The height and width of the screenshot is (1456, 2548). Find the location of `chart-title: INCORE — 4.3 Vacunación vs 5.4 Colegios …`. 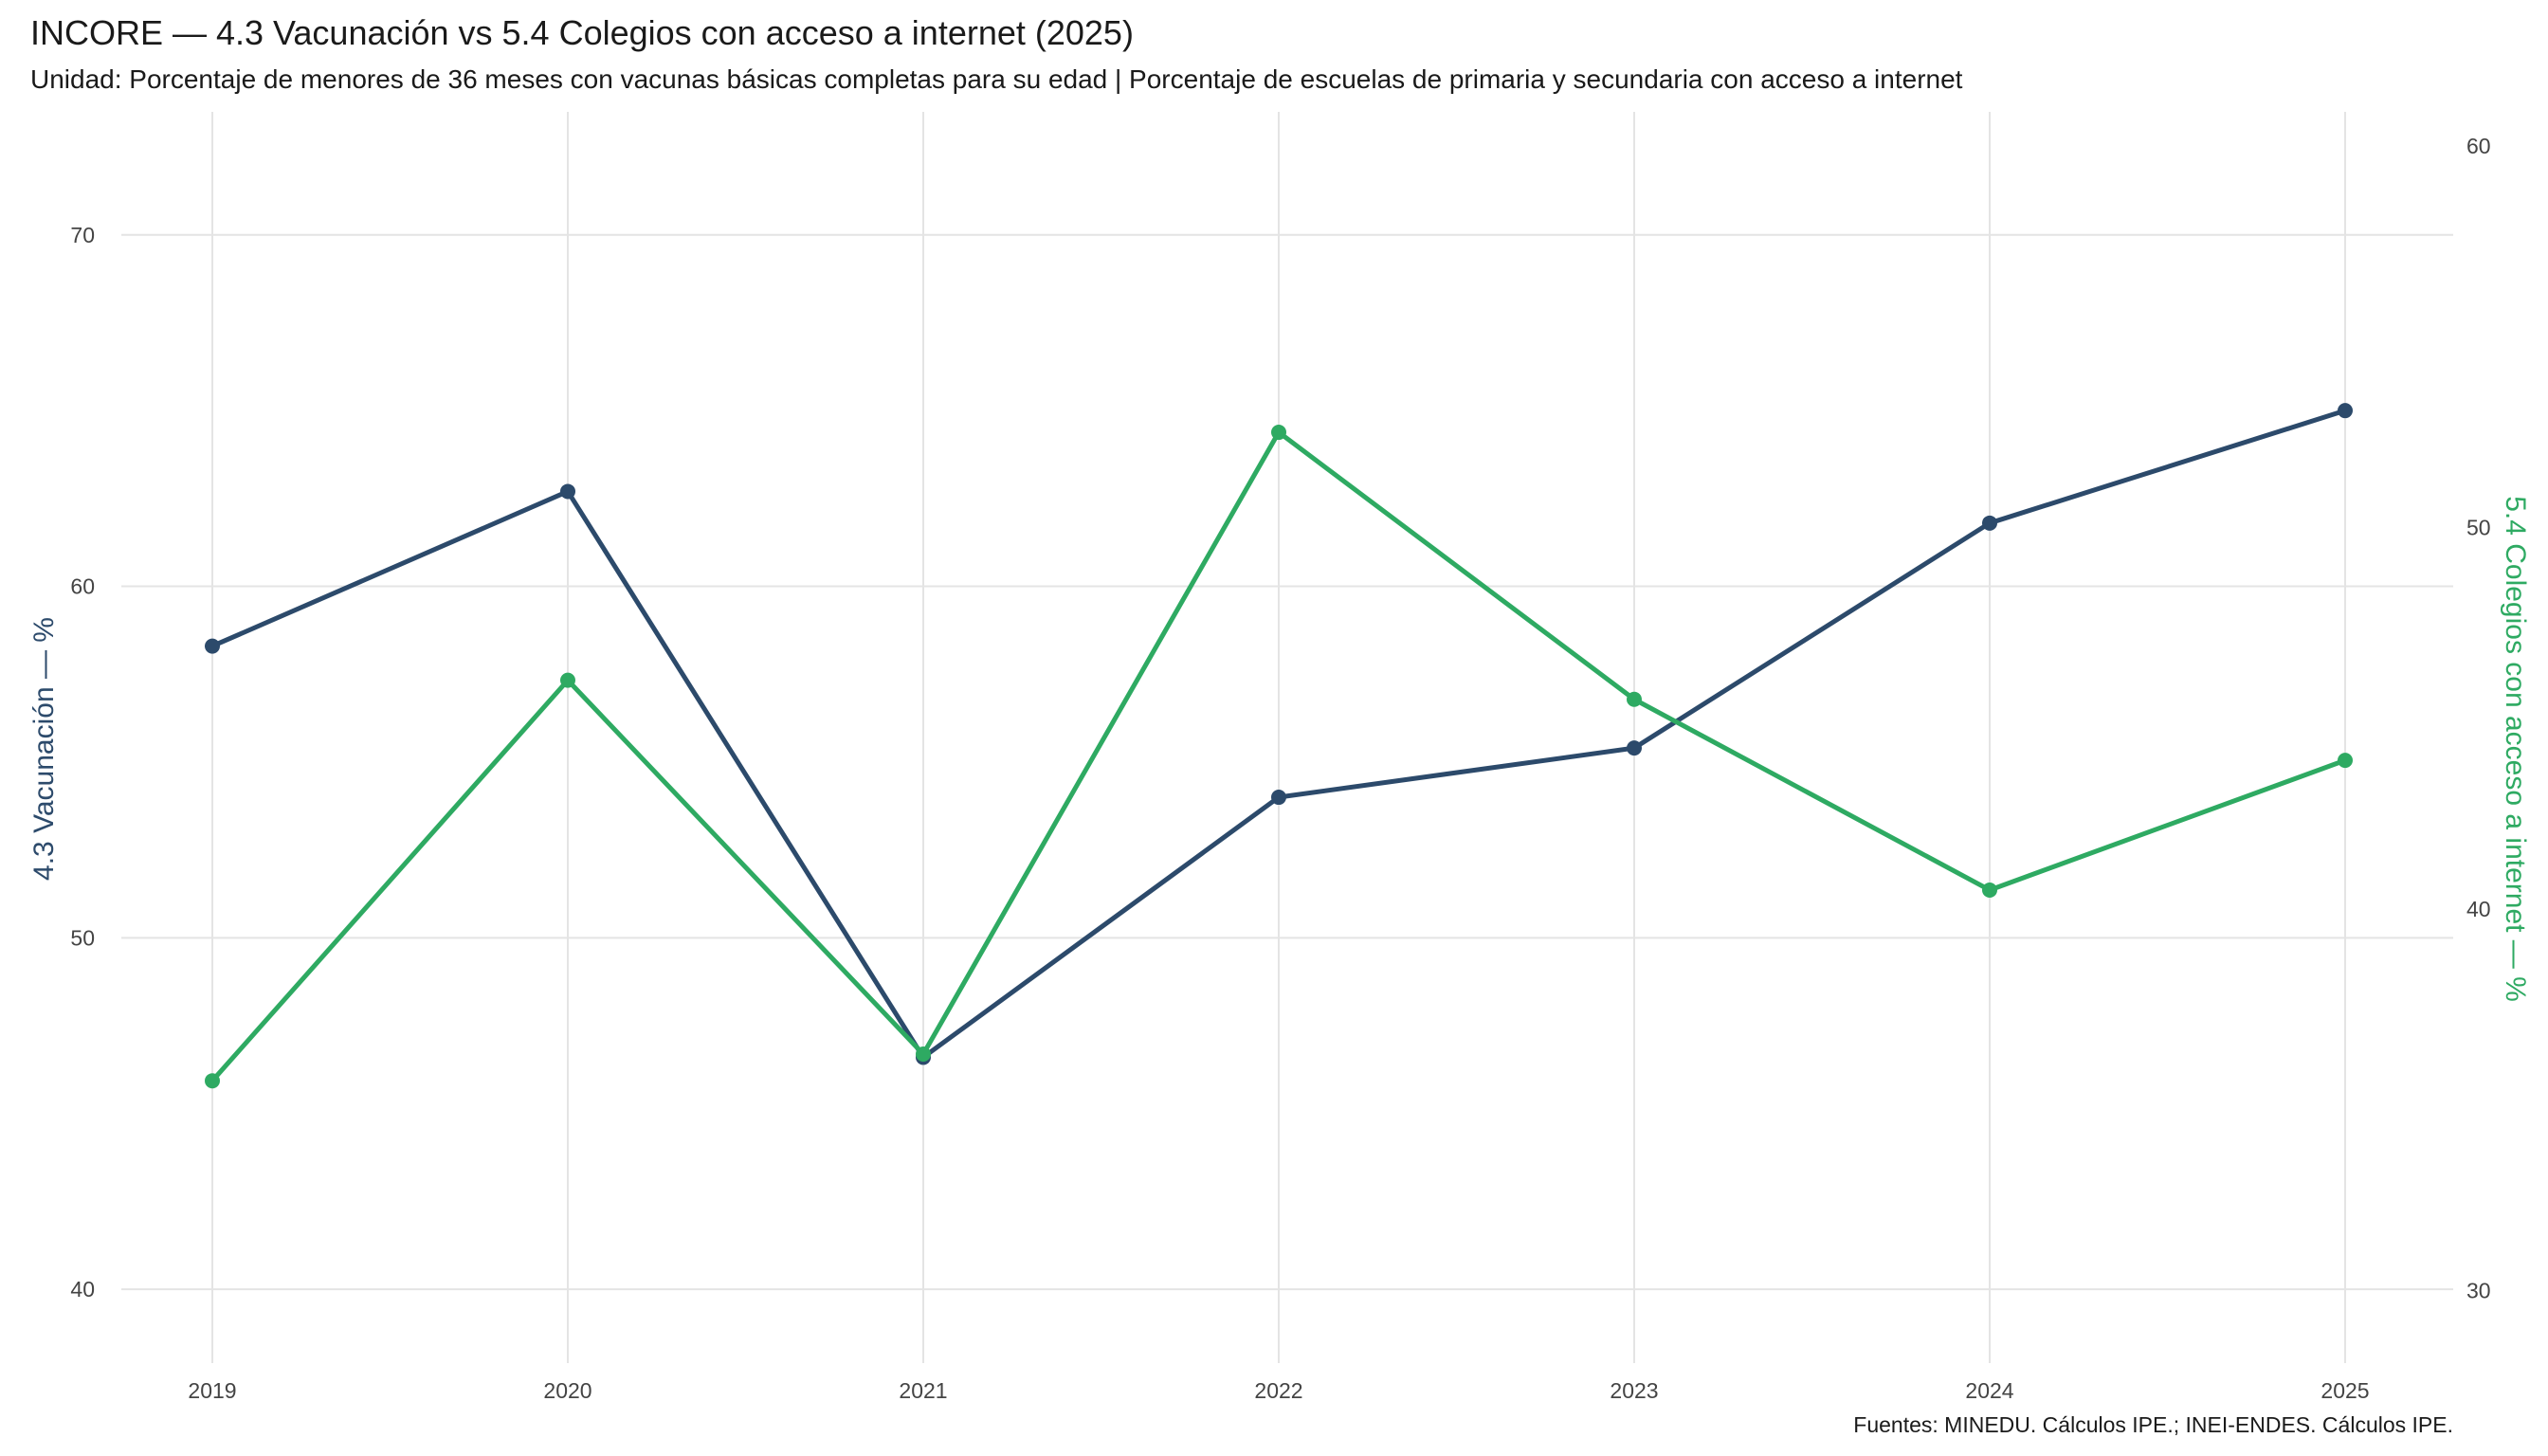

chart-title: INCORE — 4.3 Vacunación vs 5.4 Colegios … is located at coordinates (582, 32).